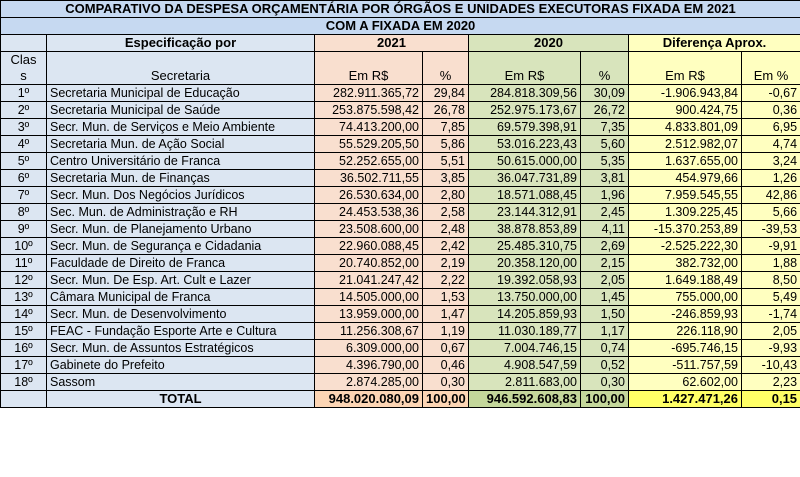 The width and height of the screenshot is (800, 477). Describe the element at coordinates (604, 229) in the screenshot. I see `row-pct-2020: 4,11` at that location.